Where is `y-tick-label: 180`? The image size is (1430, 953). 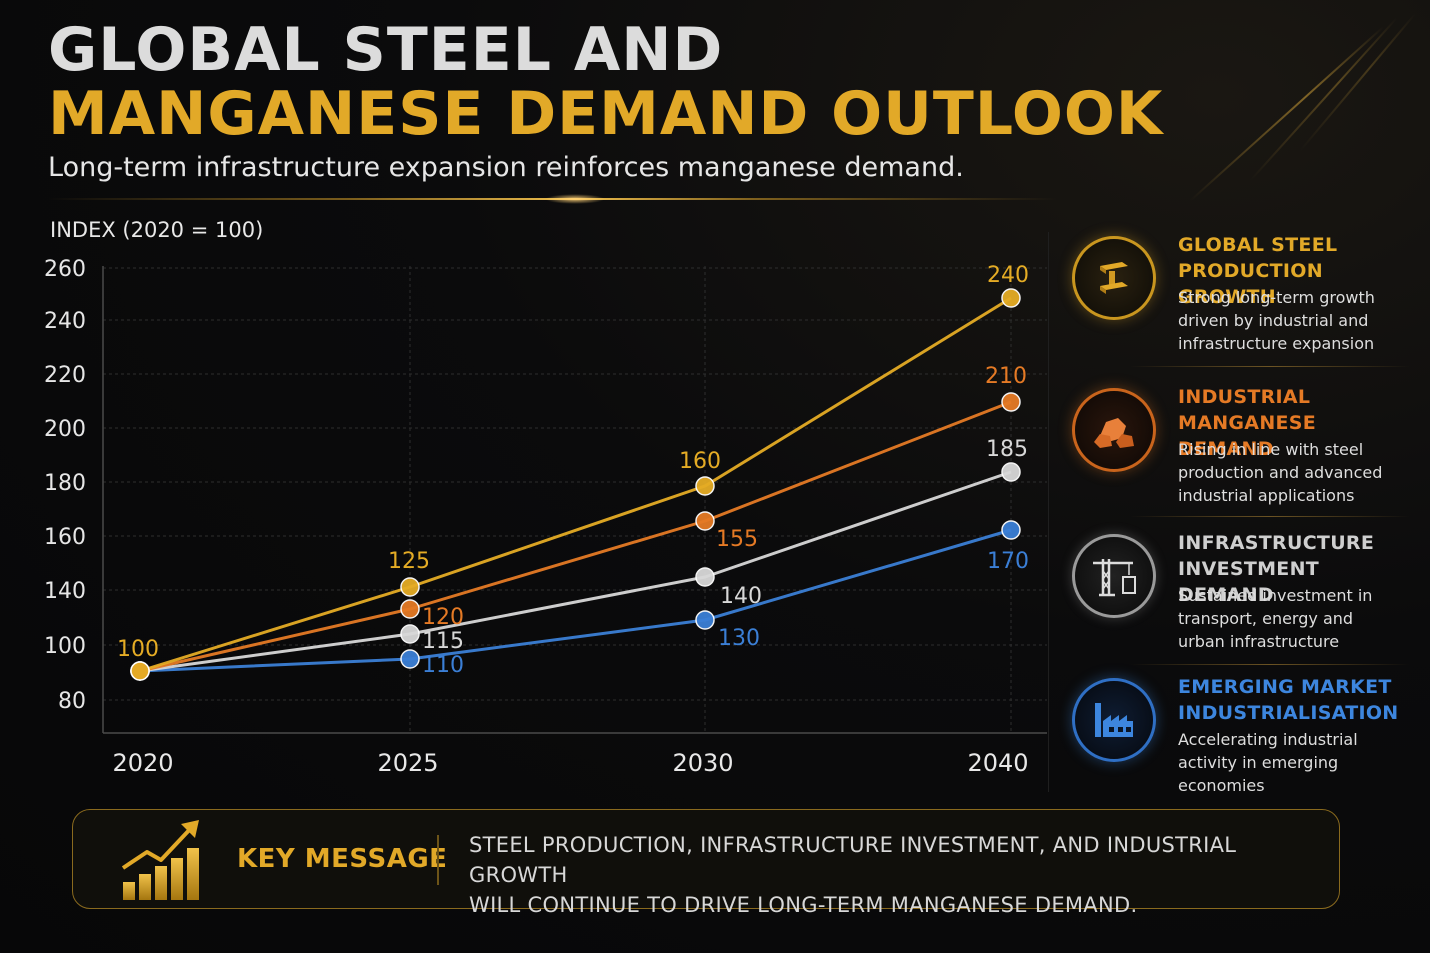
y-tick-label: 180 is located at coordinates (65, 483).